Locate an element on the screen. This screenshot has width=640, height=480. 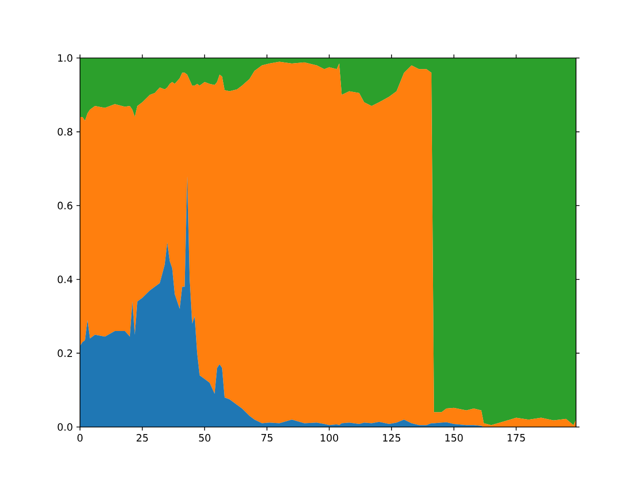
x-tick-label: 150 is located at coordinates (454, 438).